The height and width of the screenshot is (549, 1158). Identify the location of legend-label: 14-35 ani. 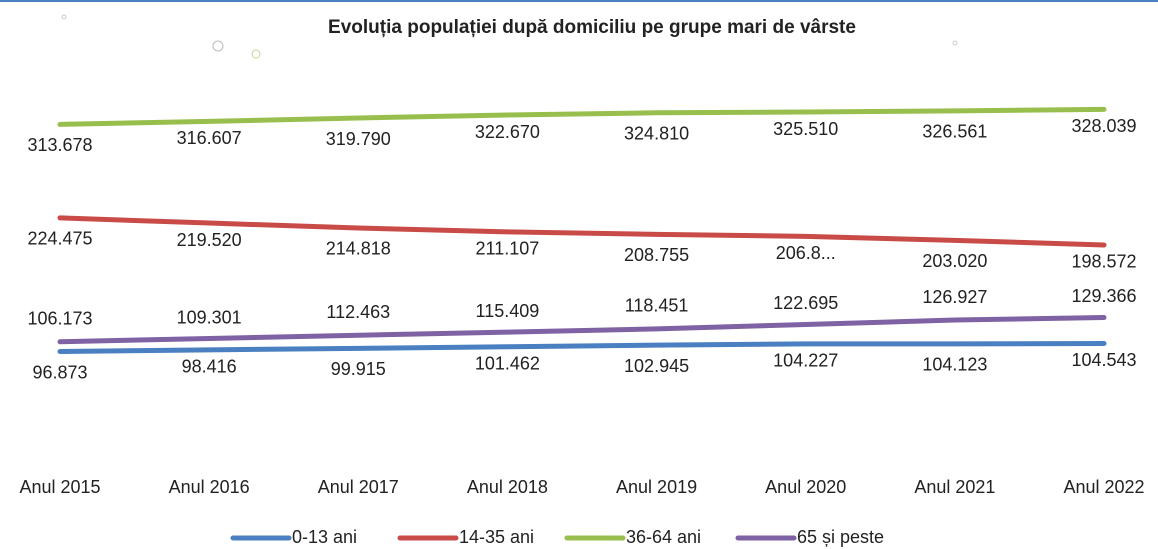
(496, 537).